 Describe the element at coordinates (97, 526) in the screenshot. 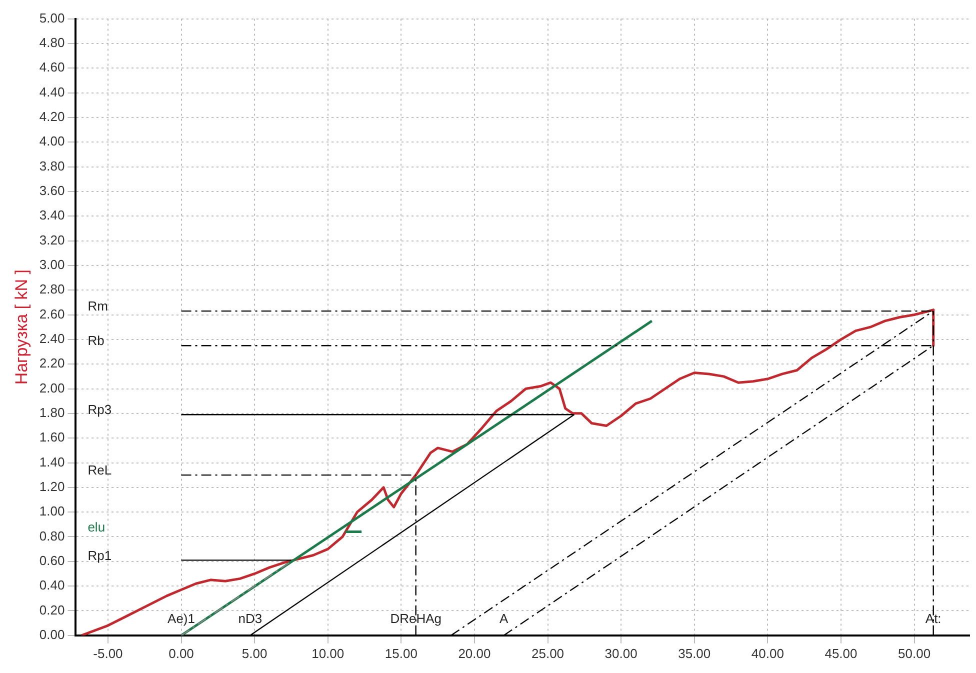

I see `annotation: elu` at that location.